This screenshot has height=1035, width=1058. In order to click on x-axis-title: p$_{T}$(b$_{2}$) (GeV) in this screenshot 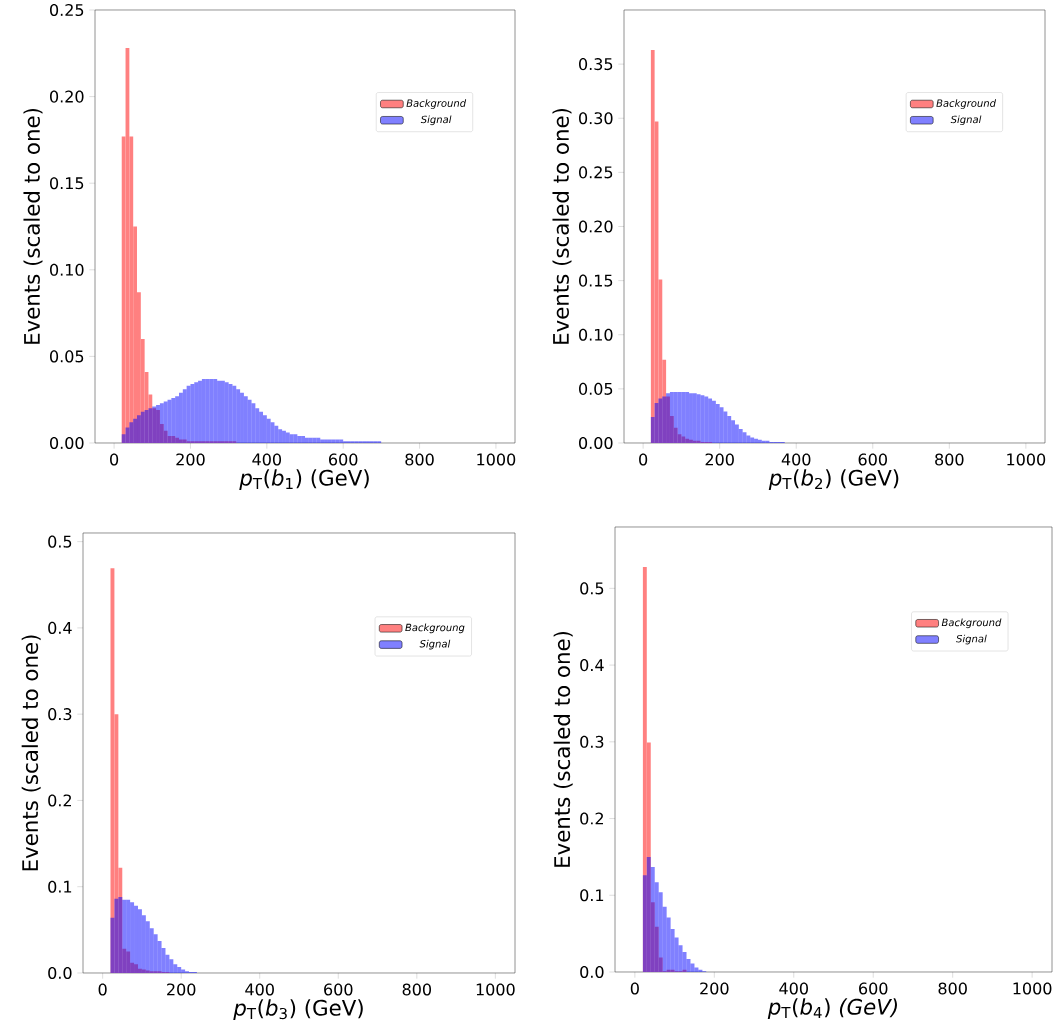, I will do `click(833, 479)`.